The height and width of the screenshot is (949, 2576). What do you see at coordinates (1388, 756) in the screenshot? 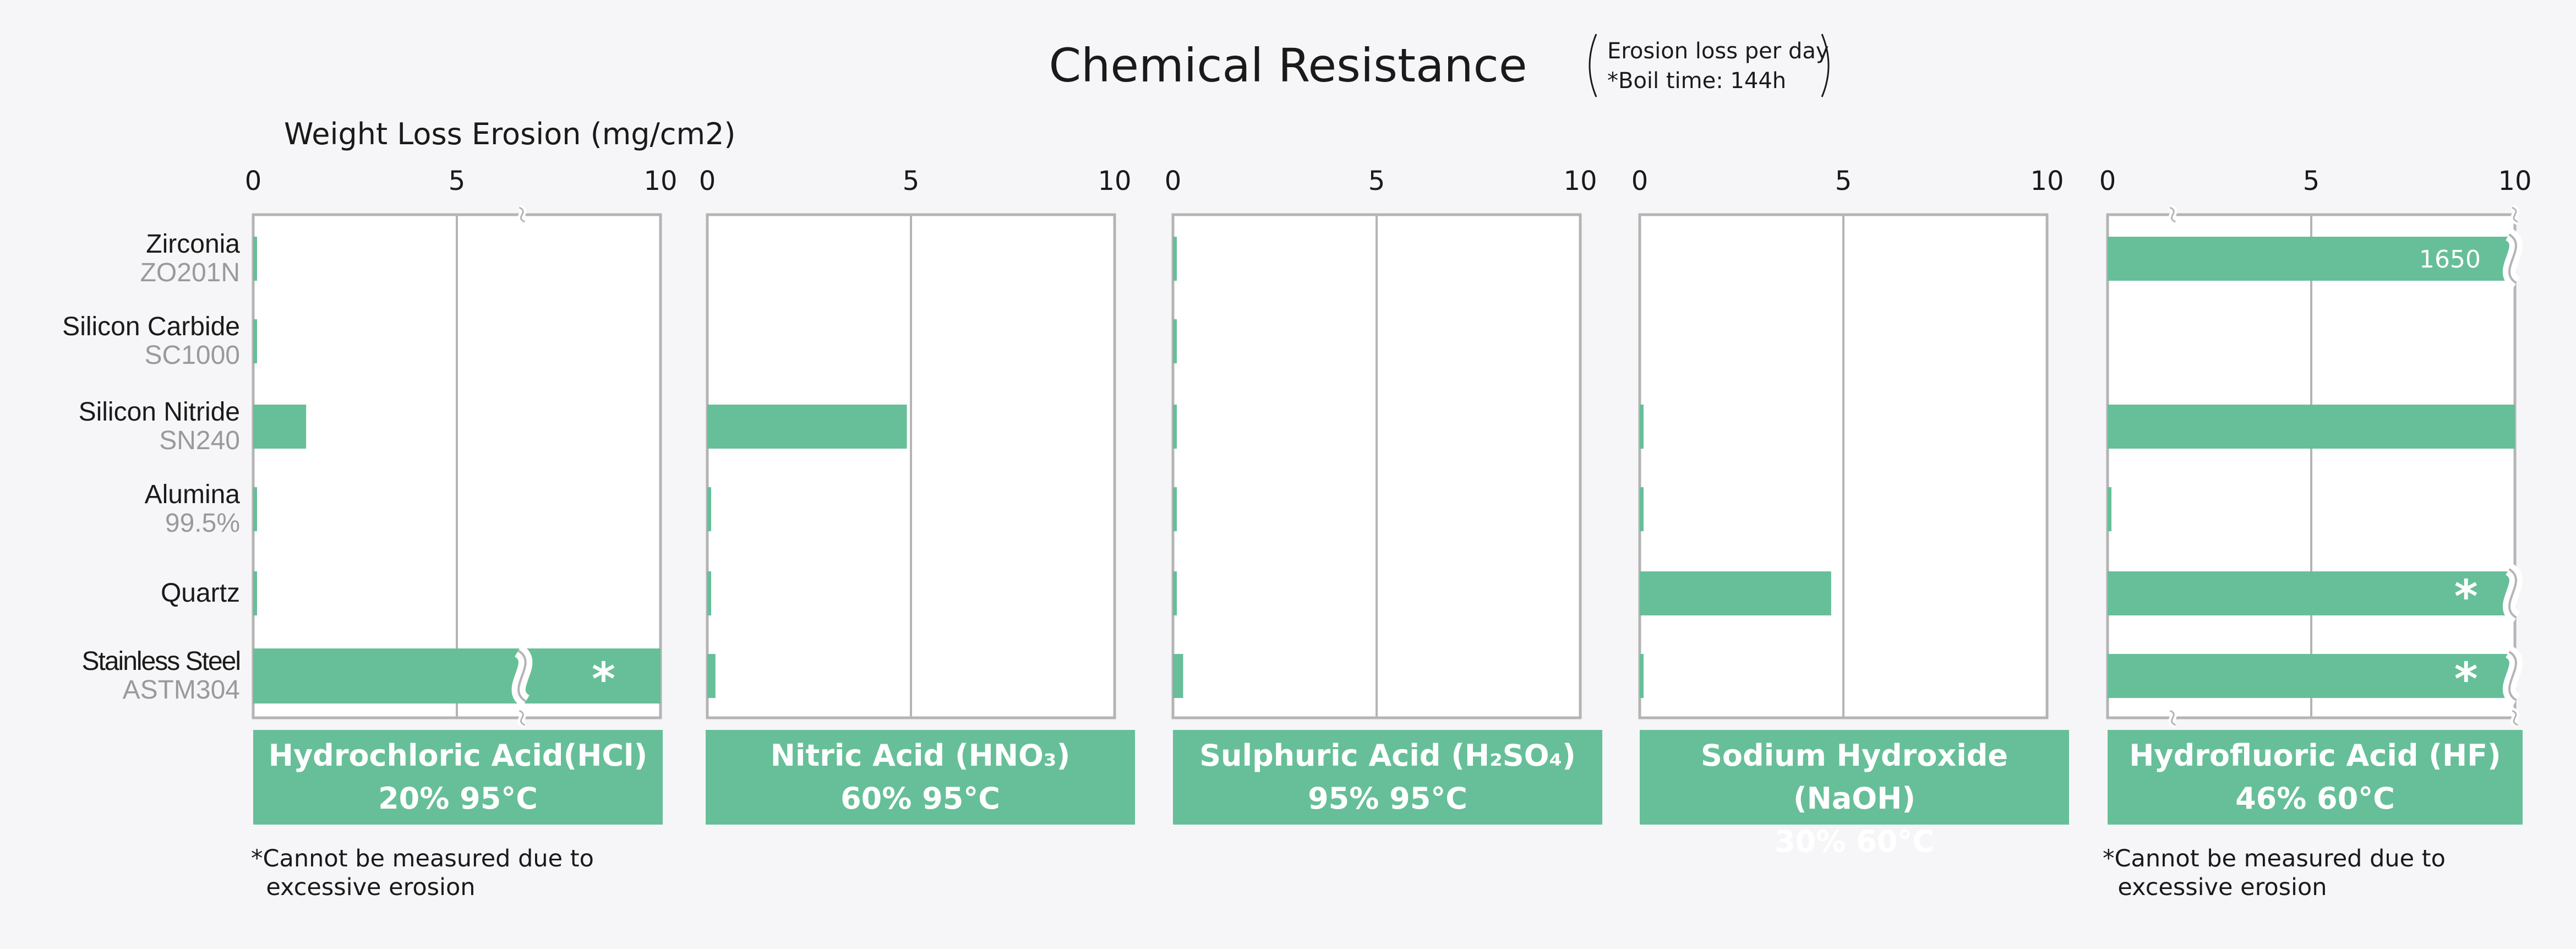
I see `panel-title-reagent: Sulphuric Acid (H₂SO₄)` at bounding box center [1388, 756].